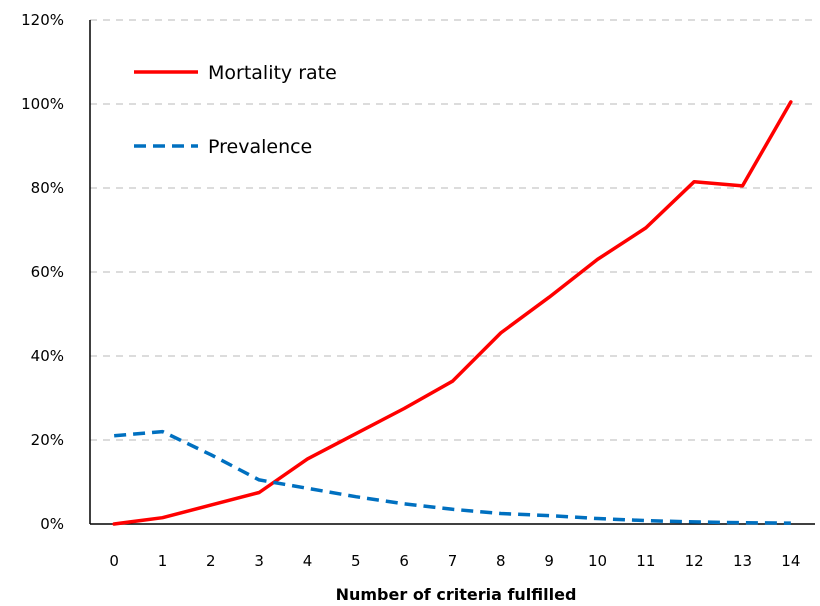 The height and width of the screenshot is (606, 820). Describe the element at coordinates (260, 147) in the screenshot. I see `legend-label-1: Prevalence` at that location.